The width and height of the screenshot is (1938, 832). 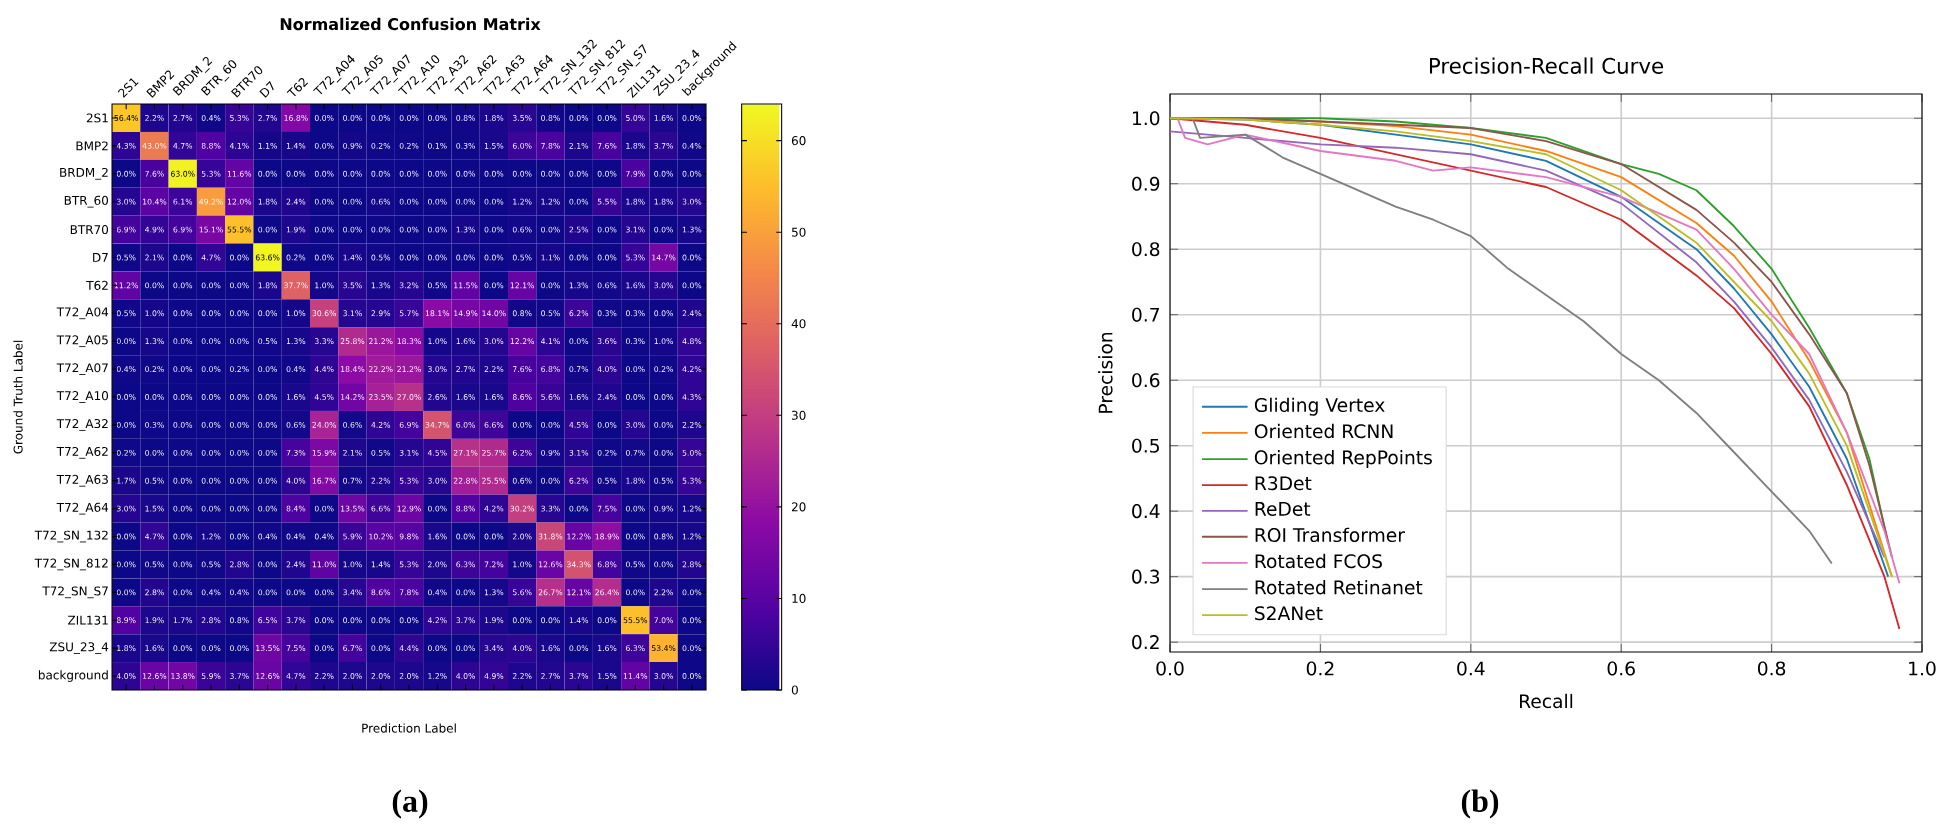 What do you see at coordinates (1146, 183) in the screenshot?
I see `y-tick-label: 0.9` at bounding box center [1146, 183].